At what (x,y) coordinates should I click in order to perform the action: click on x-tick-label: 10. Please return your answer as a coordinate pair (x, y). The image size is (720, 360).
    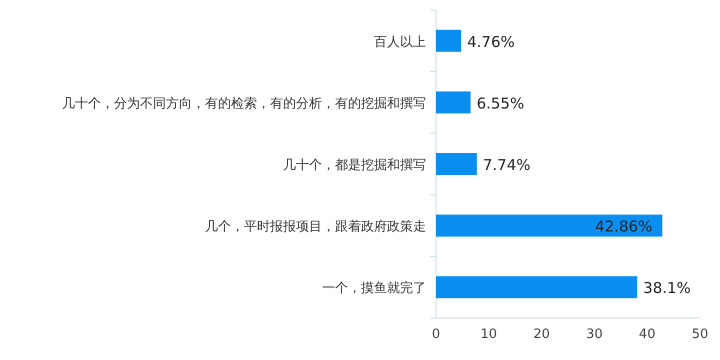
    Looking at the image, I should click on (489, 334).